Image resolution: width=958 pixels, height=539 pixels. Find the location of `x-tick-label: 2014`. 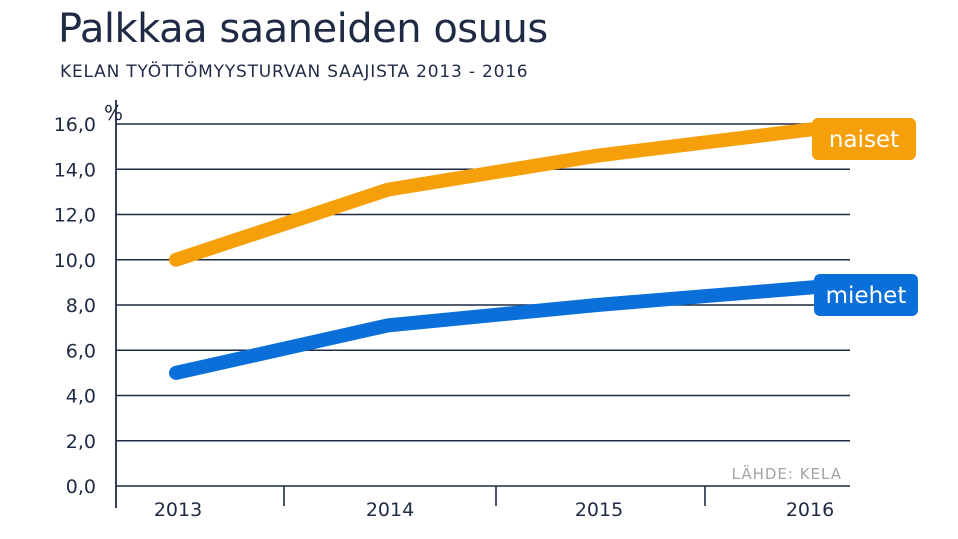

x-tick-label: 2014 is located at coordinates (390, 510).